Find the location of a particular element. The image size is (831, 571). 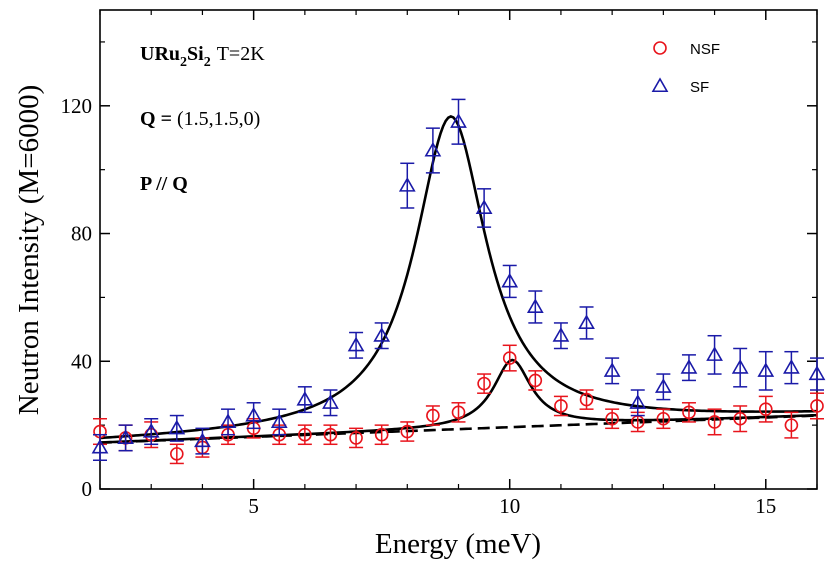

x-axis-label: Energy (meV) is located at coordinates (458, 544).